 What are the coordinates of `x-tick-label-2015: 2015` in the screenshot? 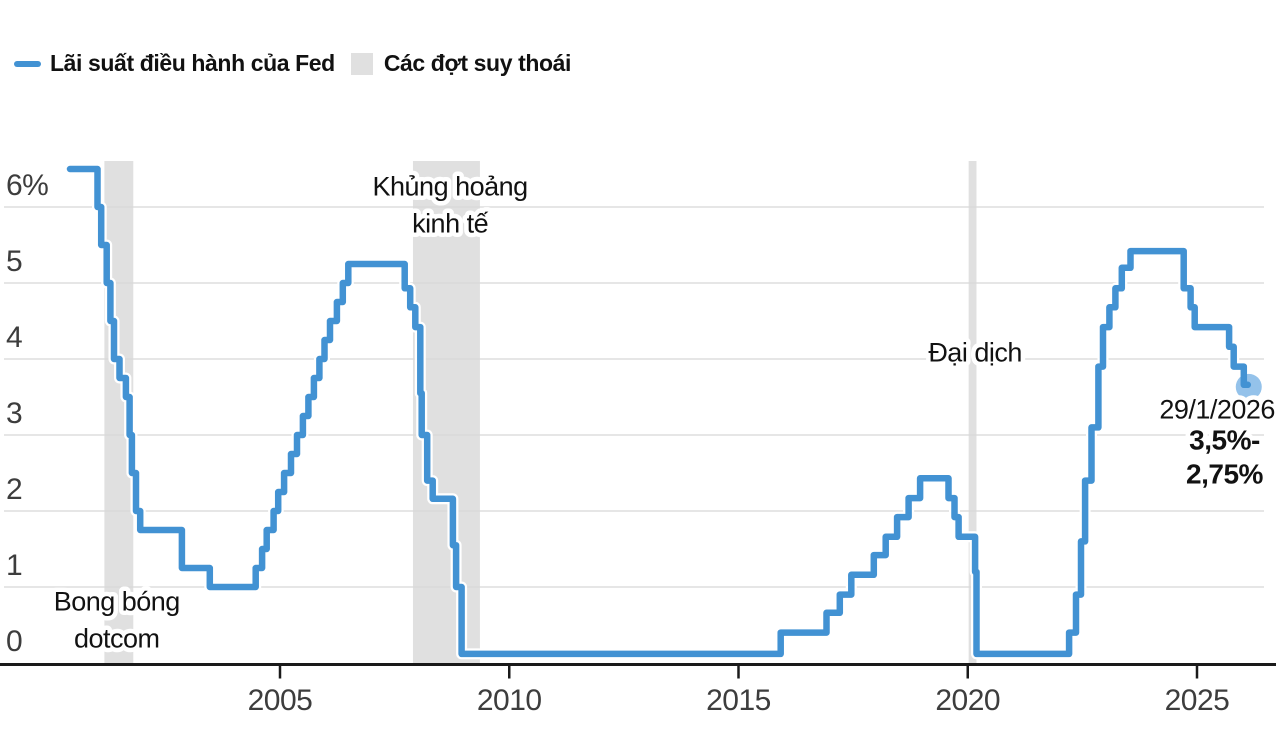 It's located at (738, 700).